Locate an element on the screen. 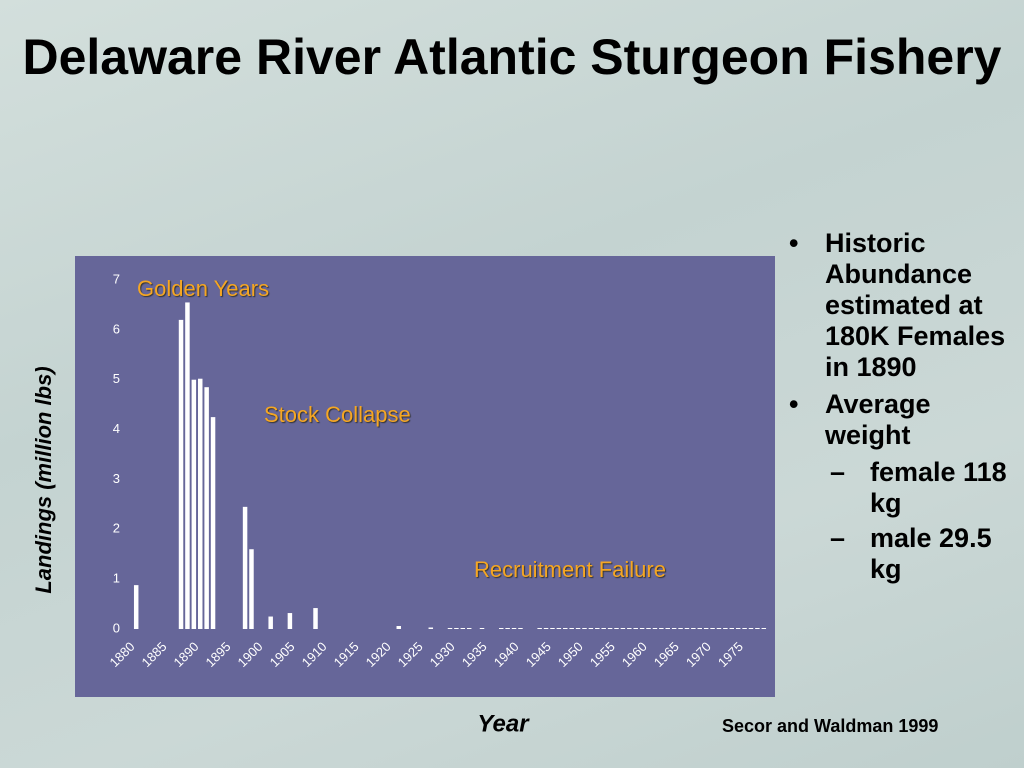 Image resolution: width=1024 pixels, height=768 pixels. y-tick-label: 6 is located at coordinates (116, 328).